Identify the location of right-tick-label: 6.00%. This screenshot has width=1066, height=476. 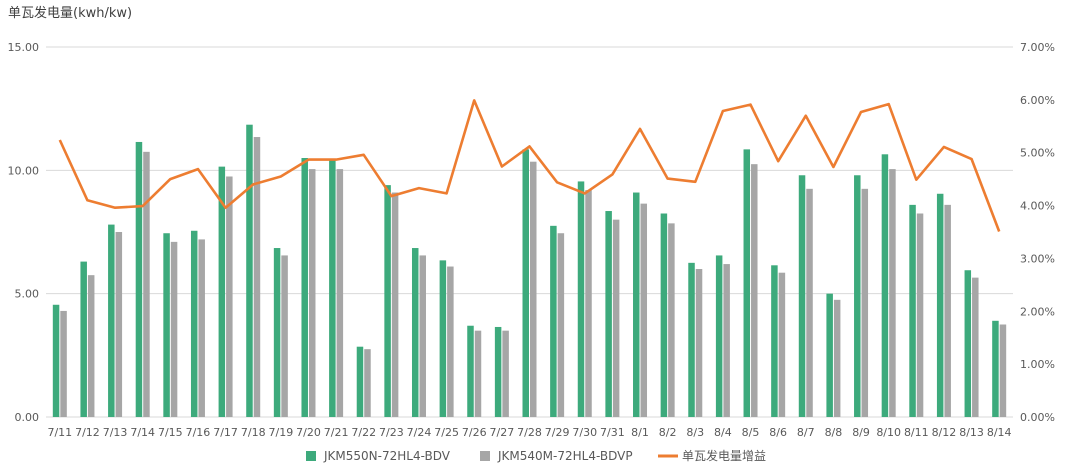
(1037, 100).